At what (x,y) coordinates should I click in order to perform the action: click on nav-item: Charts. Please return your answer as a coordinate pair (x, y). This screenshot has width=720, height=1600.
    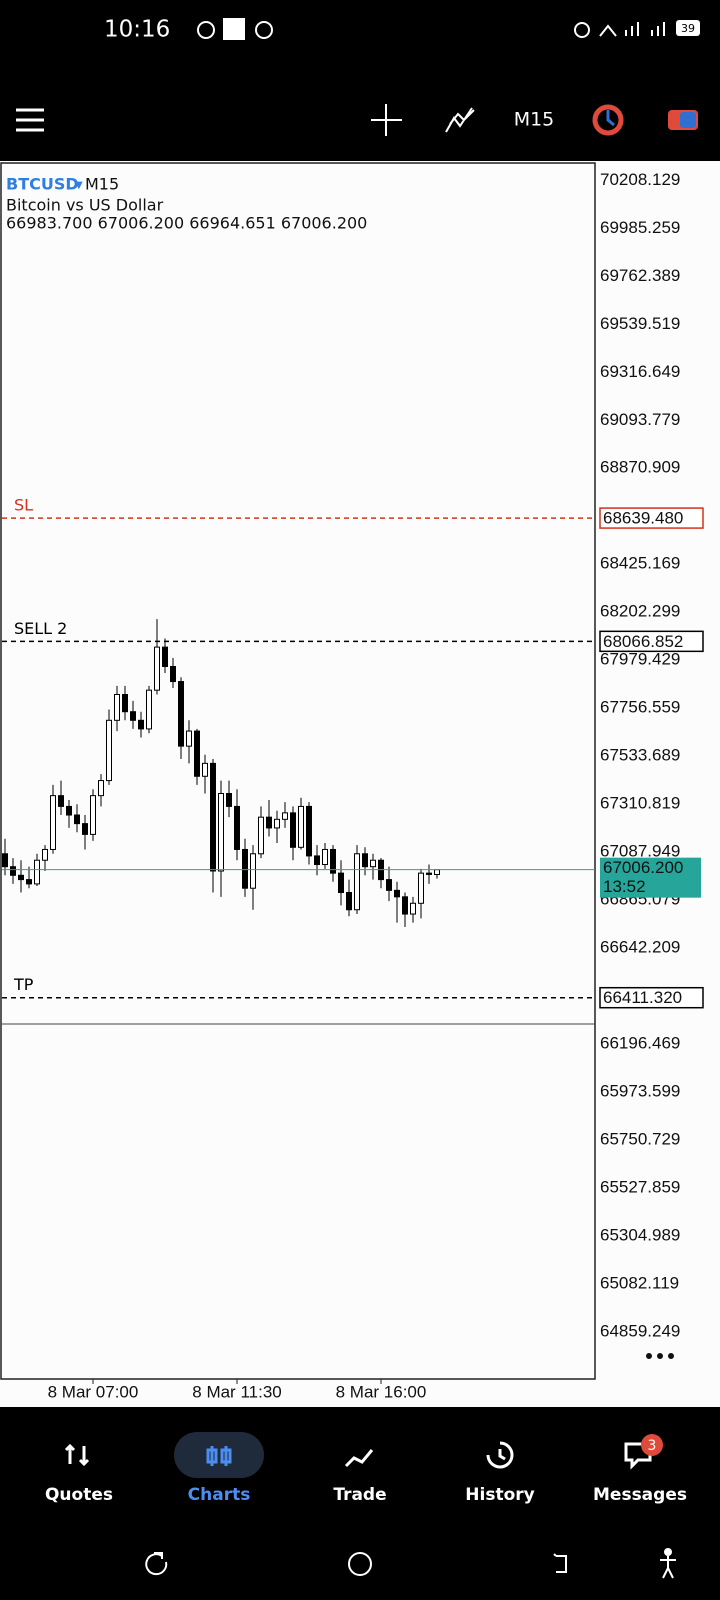
    Looking at the image, I should click on (219, 1468).